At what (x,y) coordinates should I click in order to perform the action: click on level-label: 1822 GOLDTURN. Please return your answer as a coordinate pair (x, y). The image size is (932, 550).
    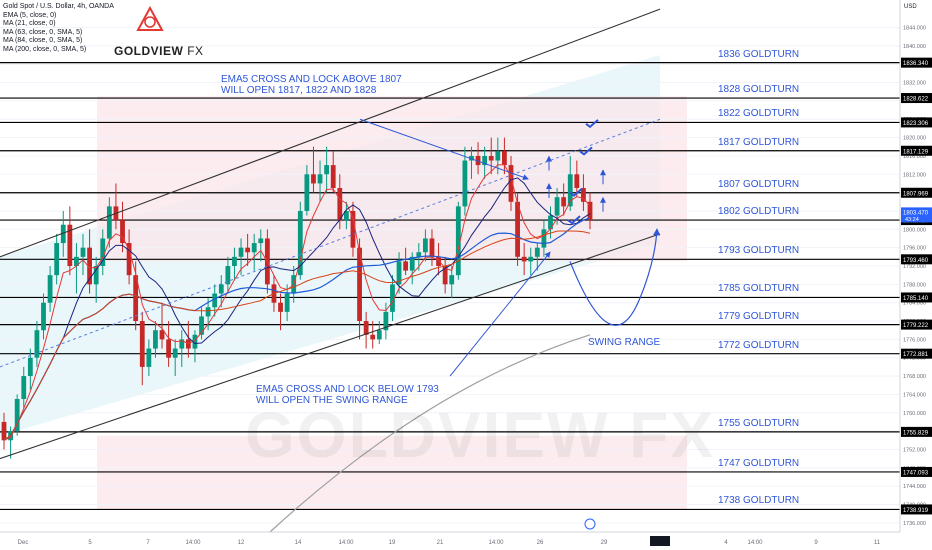
    Looking at the image, I should click on (759, 114).